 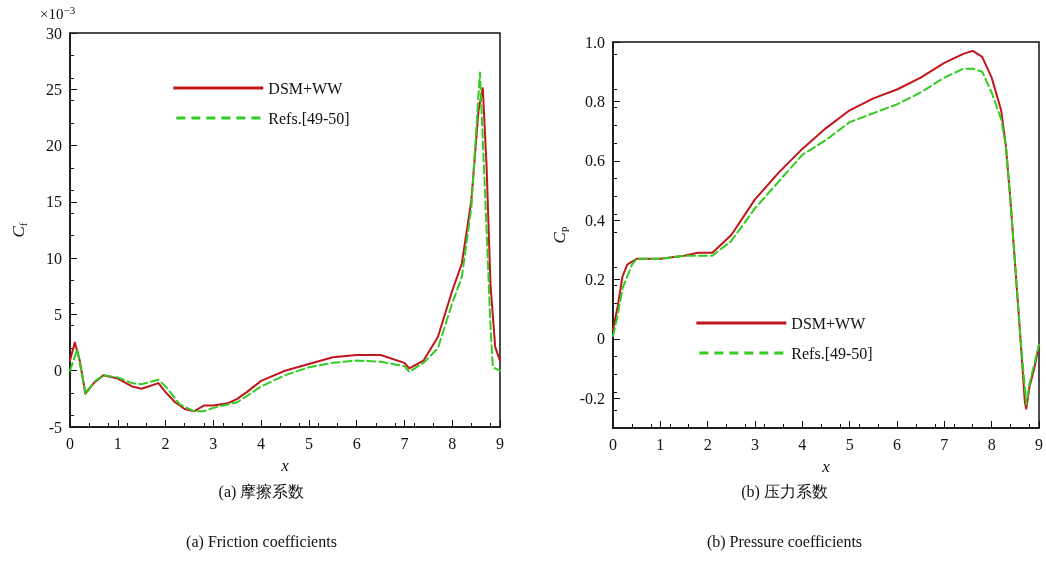 What do you see at coordinates (261, 541) in the screenshot?
I see `text: (a) Friction coefficients` at bounding box center [261, 541].